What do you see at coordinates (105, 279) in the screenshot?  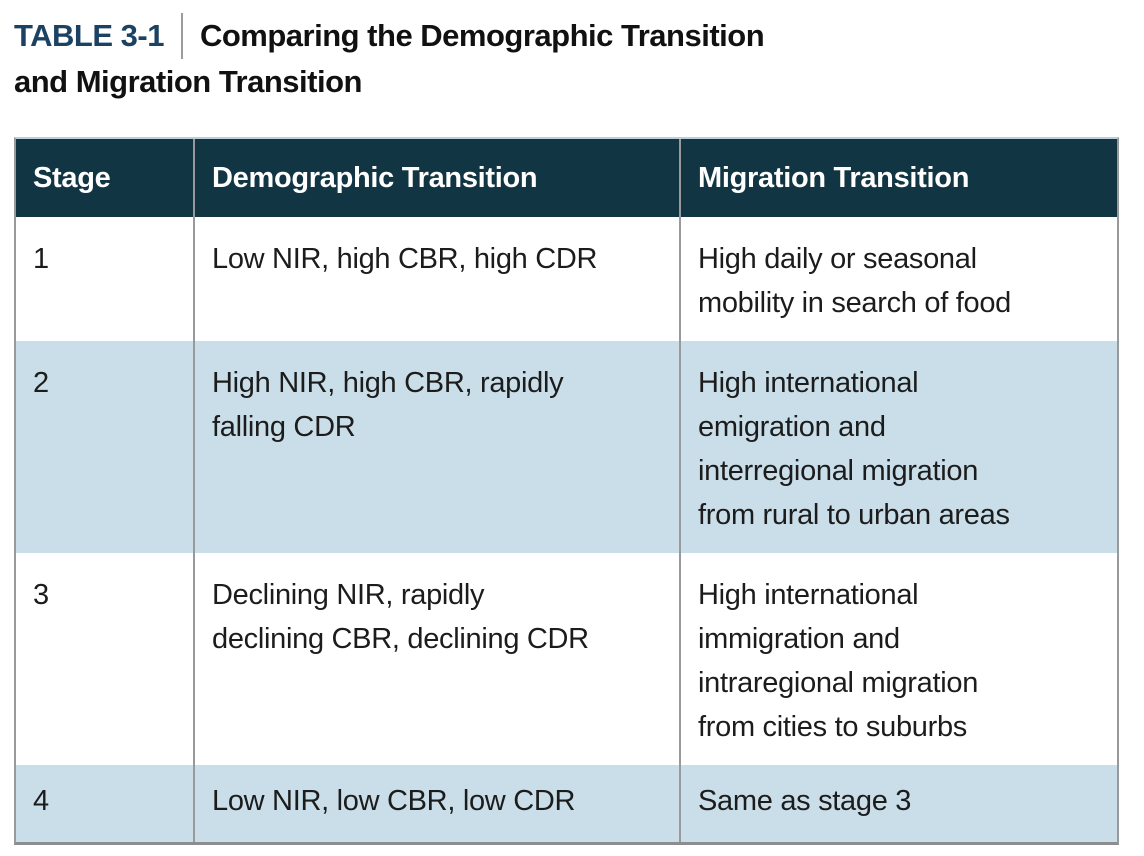 I see `stage-cell: 1` at bounding box center [105, 279].